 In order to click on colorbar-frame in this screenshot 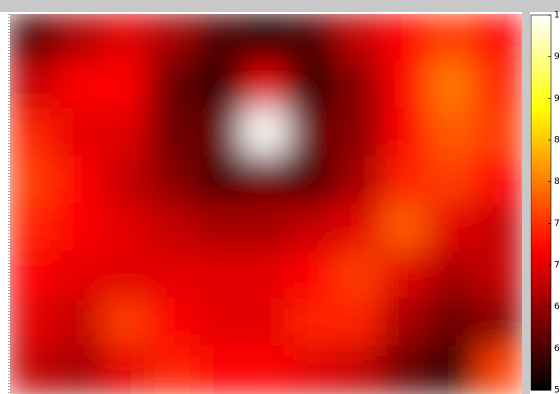, I will do `click(541, 202)`.